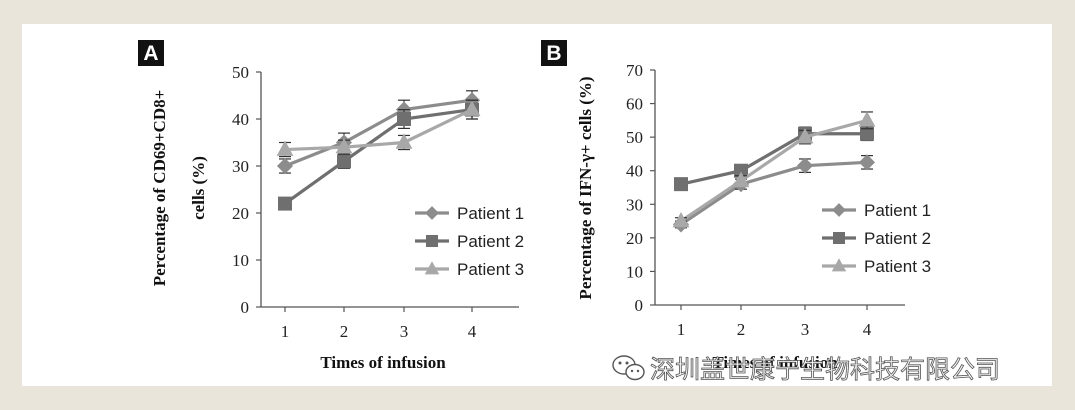 This screenshot has height=410, width=1075. Describe the element at coordinates (805, 329) in the screenshot. I see `panel-b-x-tick-label: 3` at that location.